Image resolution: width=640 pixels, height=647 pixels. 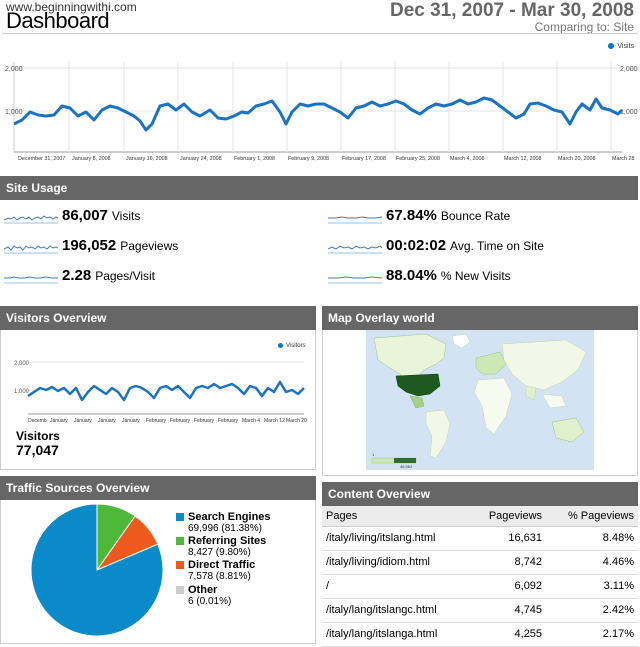 I want to click on visitors-overview-header: Visitors Overview, so click(x=158, y=318).